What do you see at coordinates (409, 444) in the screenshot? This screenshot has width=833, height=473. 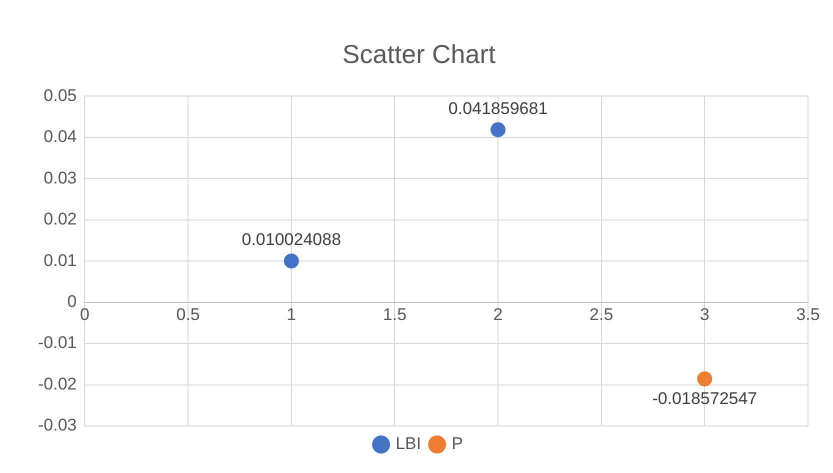 I see `legend-label: LBI` at bounding box center [409, 444].